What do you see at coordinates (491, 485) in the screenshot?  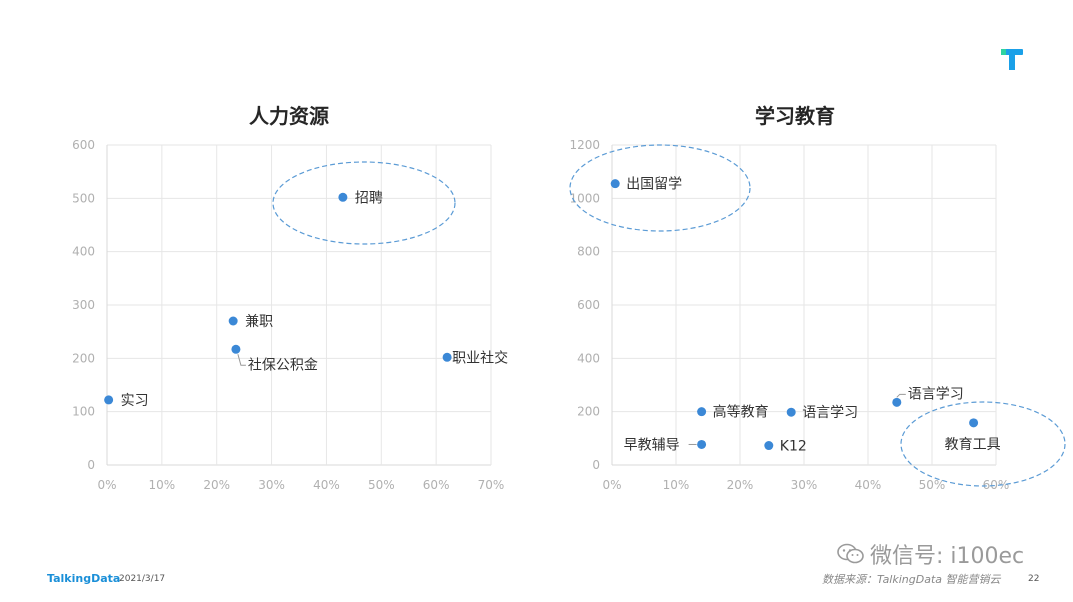 I see `x-tick-label: 70%` at bounding box center [491, 485].